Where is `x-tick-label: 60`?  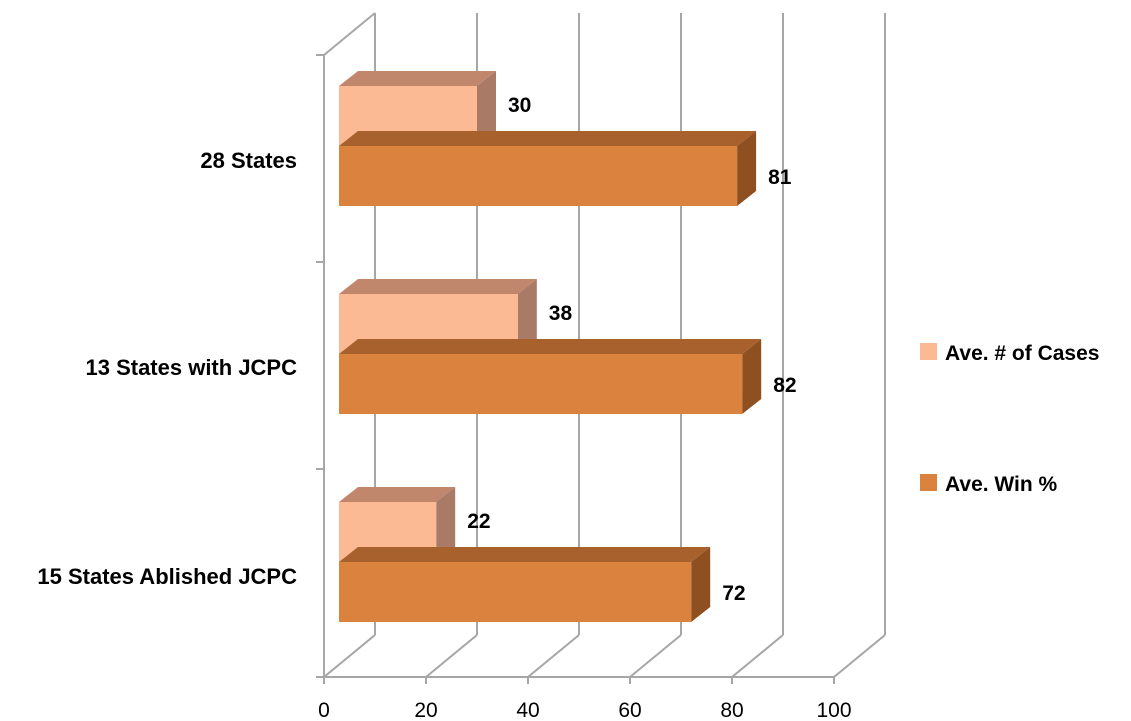
x-tick-label: 60 is located at coordinates (629, 710).